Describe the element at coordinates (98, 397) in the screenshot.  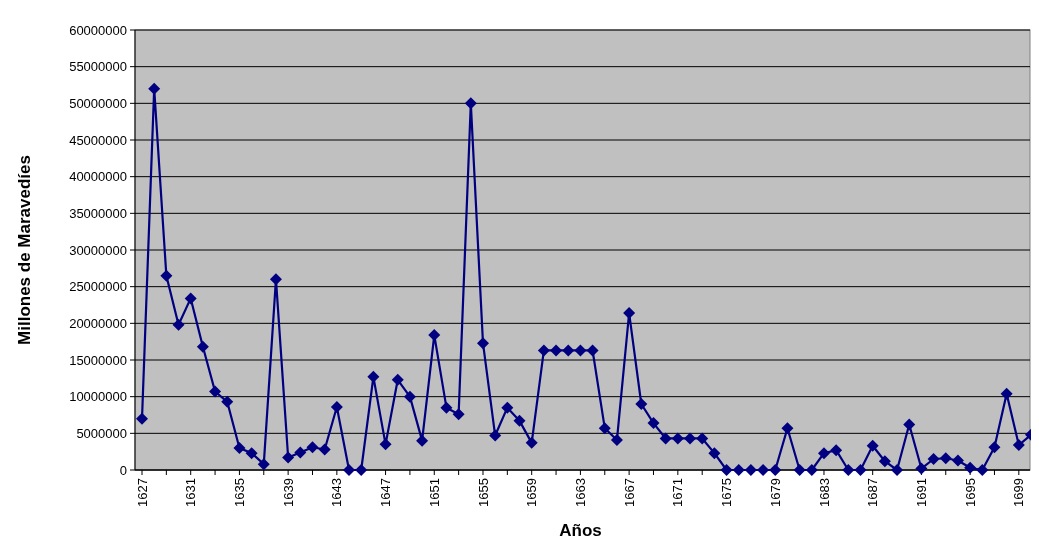
I see `y-tick-label: 10000000` at that location.